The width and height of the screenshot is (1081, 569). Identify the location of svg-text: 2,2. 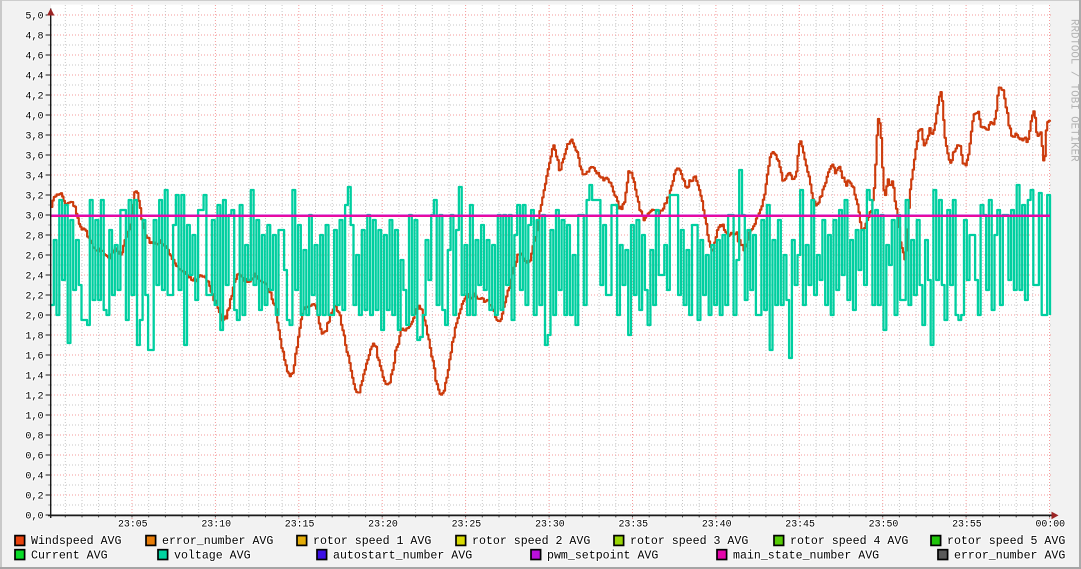
(34, 297).